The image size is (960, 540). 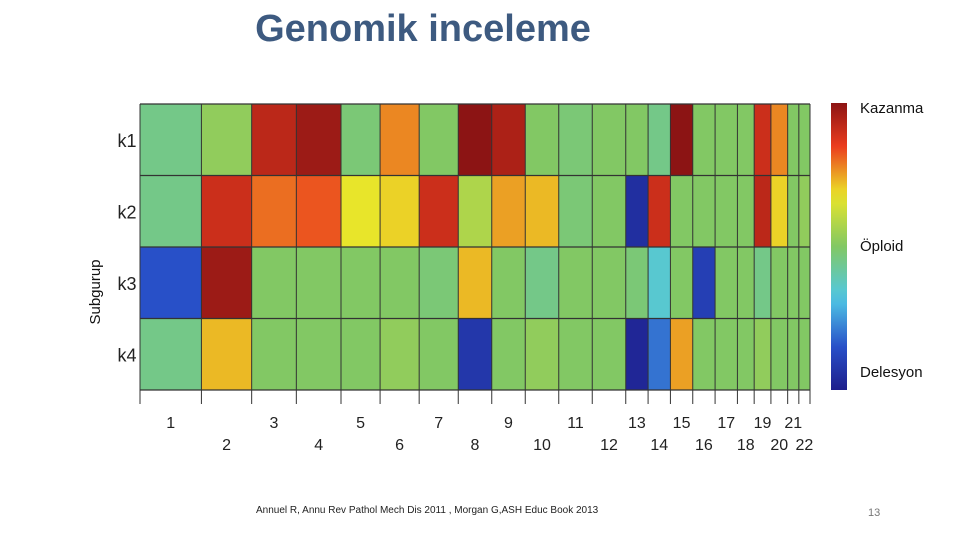 I want to click on heatmap-cell-k3-chr9, so click(x=508, y=283).